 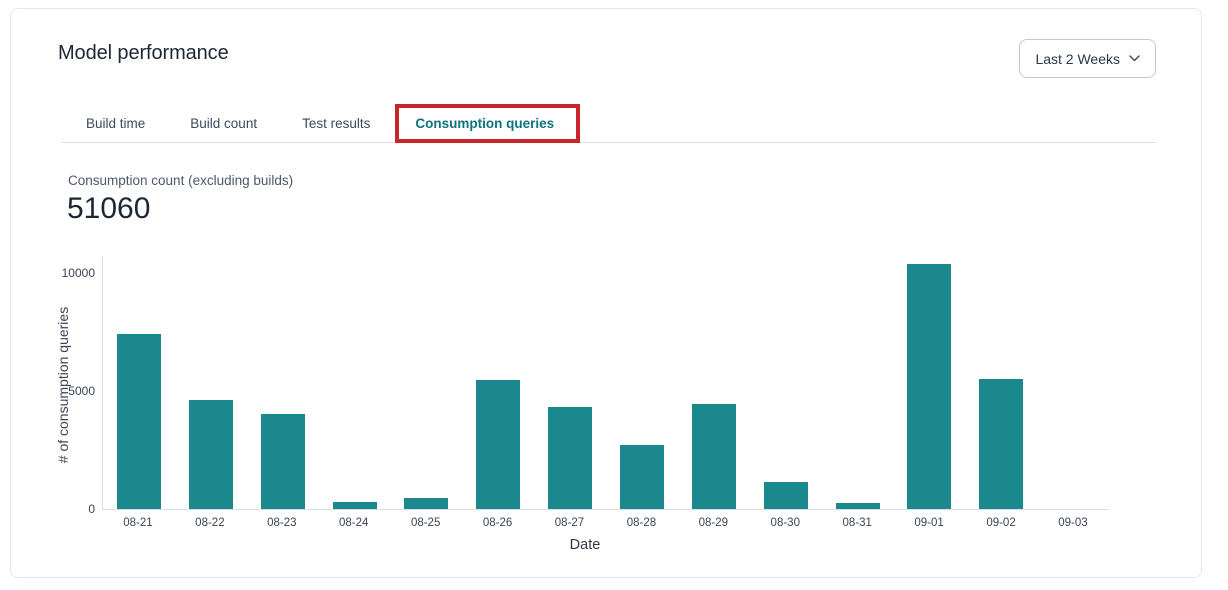 I want to click on x-tick-label: 08-27, so click(x=569, y=523).